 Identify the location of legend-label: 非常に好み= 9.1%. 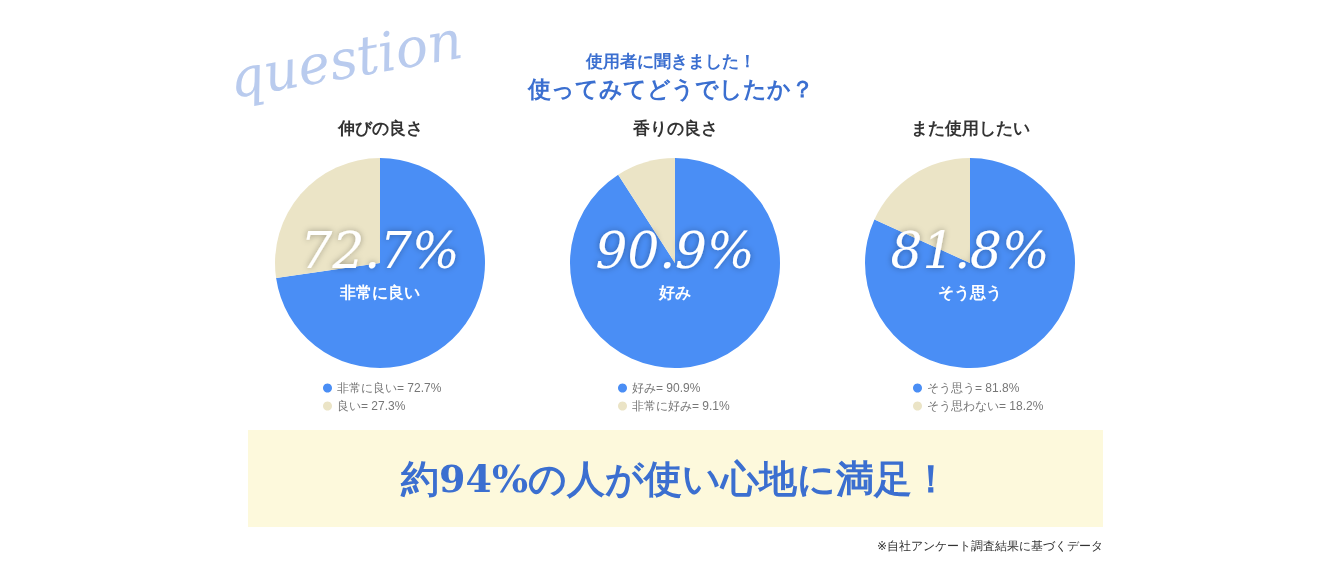
(681, 406).